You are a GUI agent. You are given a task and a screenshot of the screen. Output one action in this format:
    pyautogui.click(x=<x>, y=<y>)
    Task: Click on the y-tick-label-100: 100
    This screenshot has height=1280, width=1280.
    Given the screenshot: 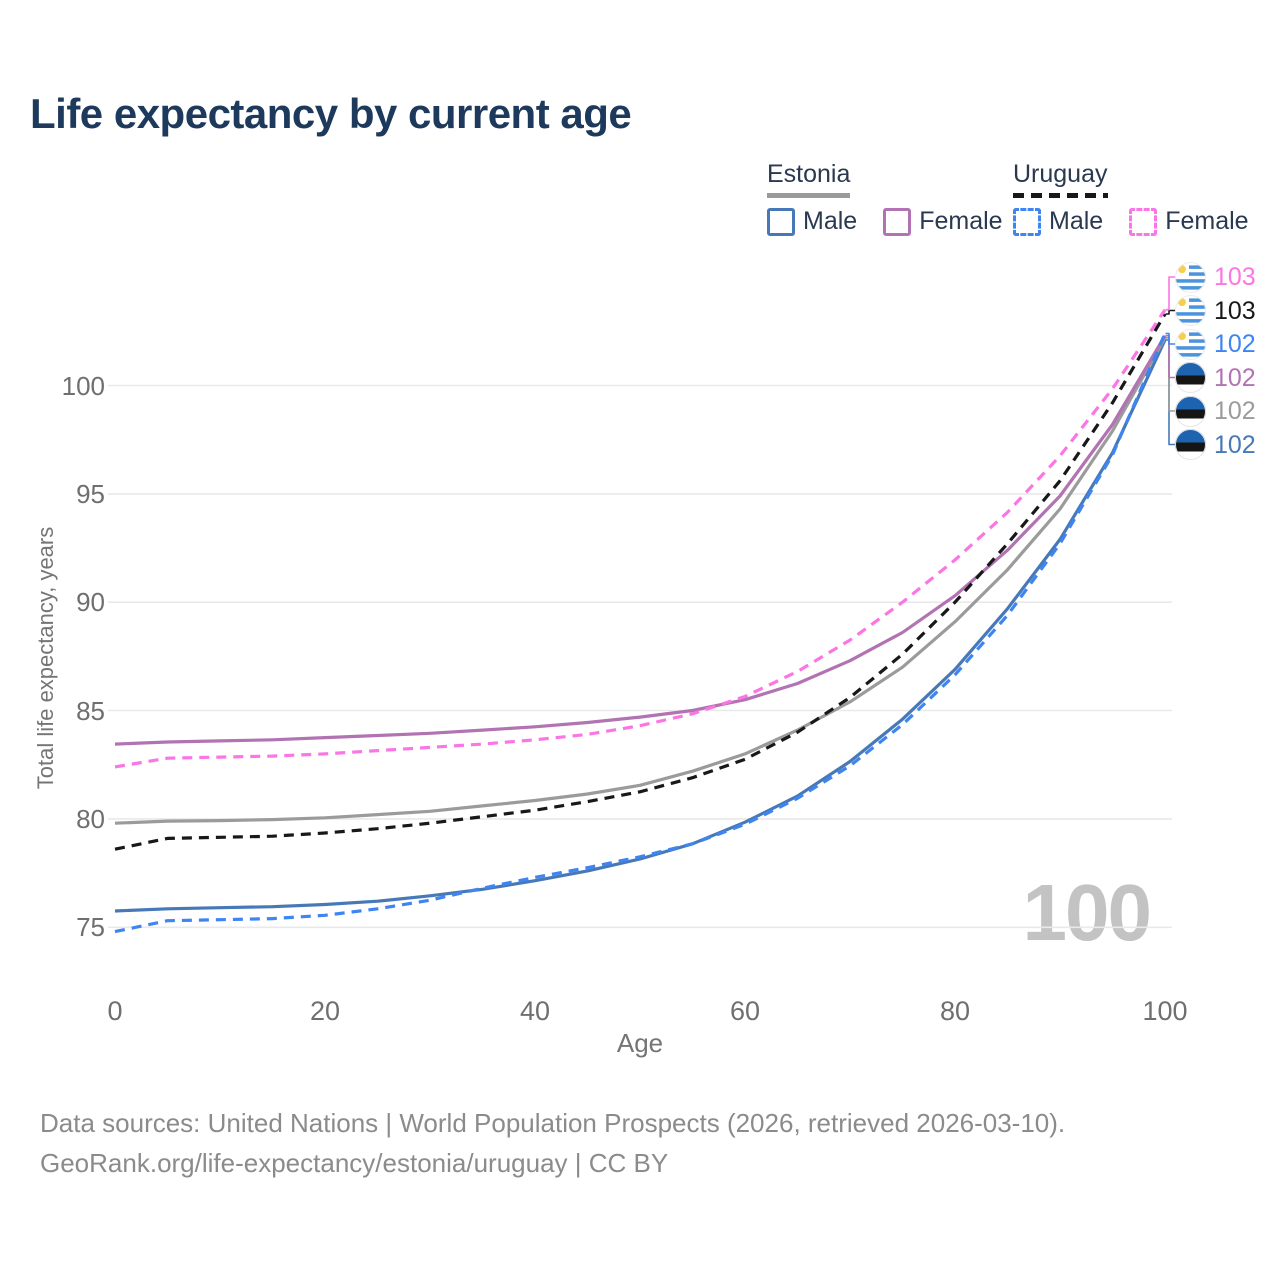 What is the action you would take?
    pyautogui.click(x=83, y=385)
    